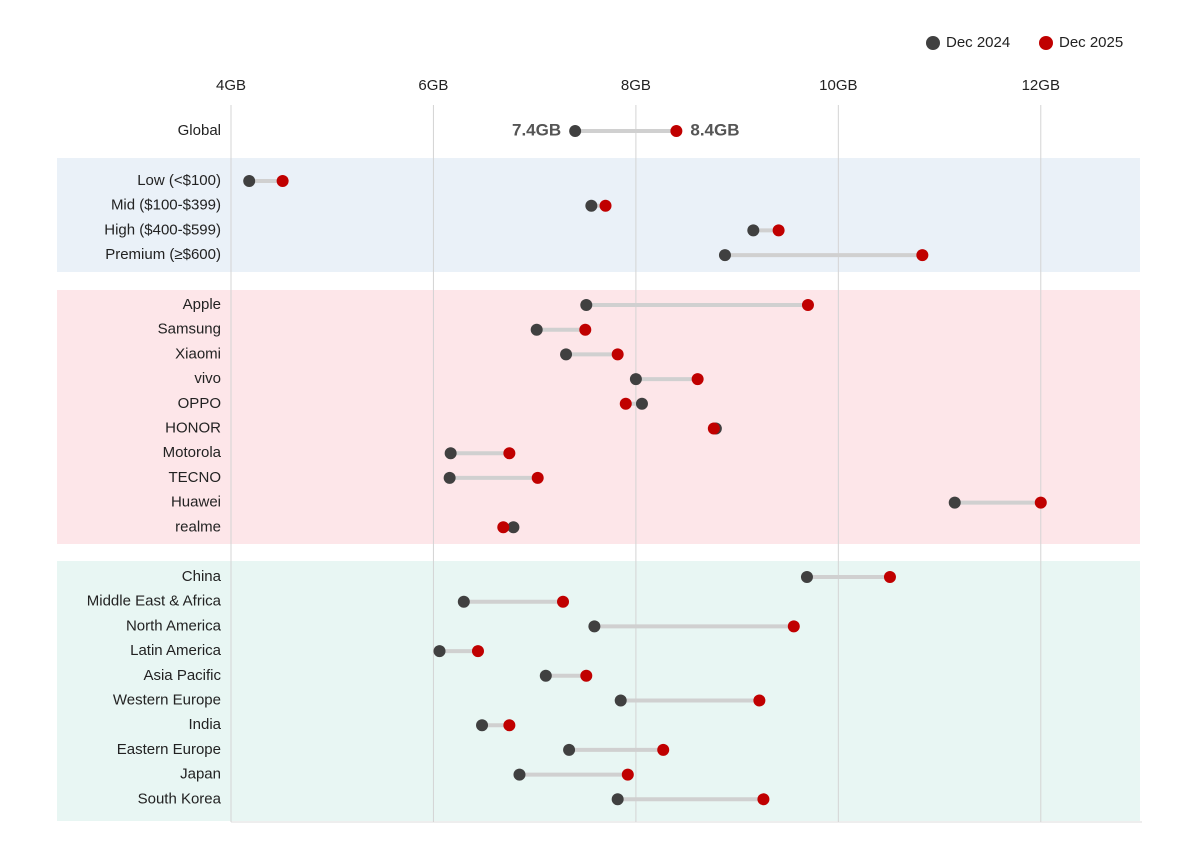 The width and height of the screenshot is (1200, 851). What do you see at coordinates (199, 130) in the screenshot?
I see `row-label: Global` at bounding box center [199, 130].